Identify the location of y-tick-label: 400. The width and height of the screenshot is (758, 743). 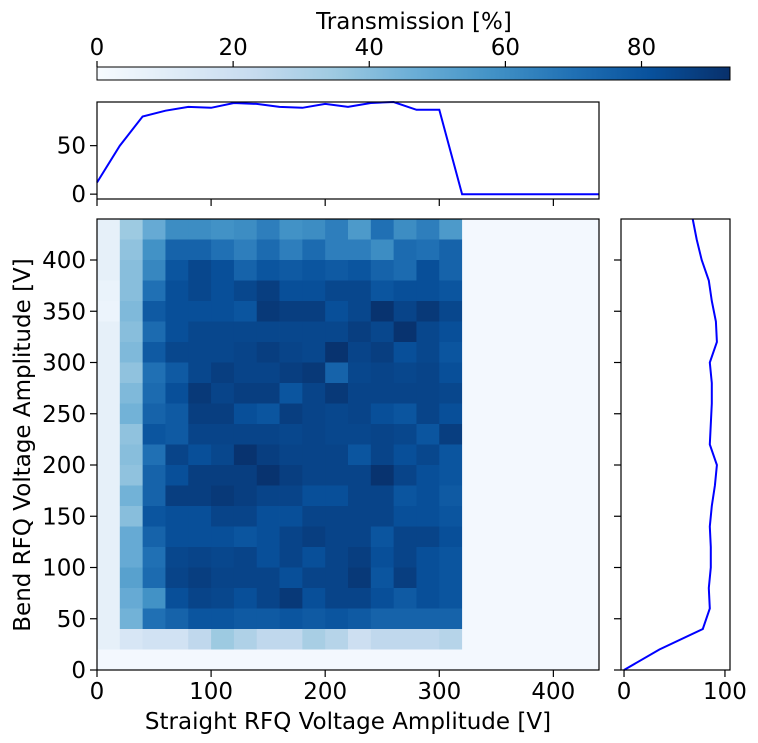
(64, 261).